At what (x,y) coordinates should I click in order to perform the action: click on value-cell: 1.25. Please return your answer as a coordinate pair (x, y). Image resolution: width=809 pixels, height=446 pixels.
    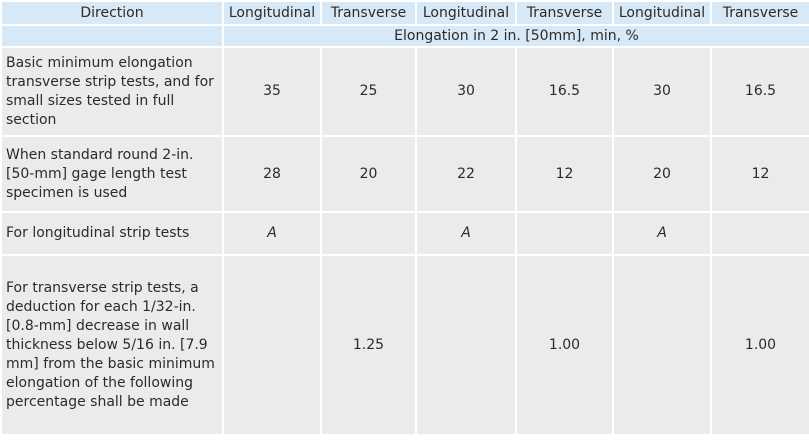
    Looking at the image, I should click on (368, 345).